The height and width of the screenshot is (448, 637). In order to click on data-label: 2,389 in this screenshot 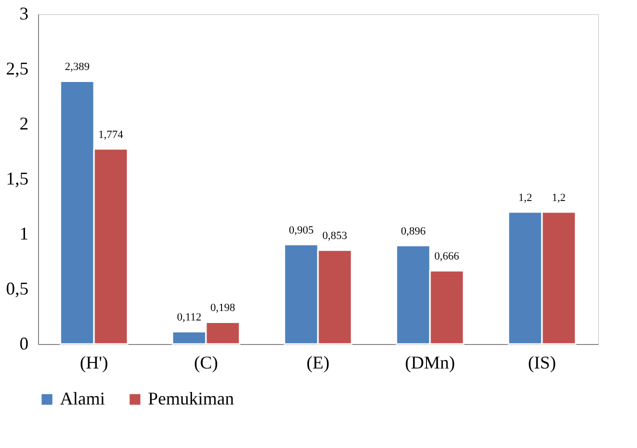, I will do `click(77, 67)`.